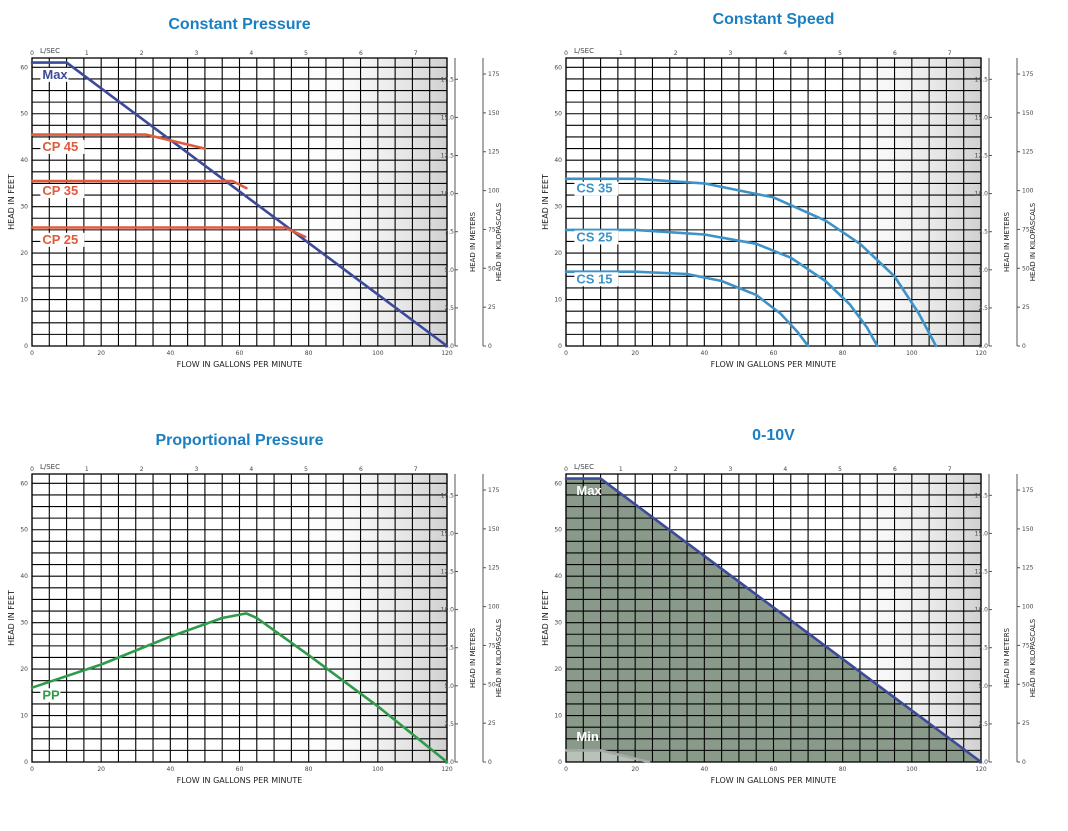 This screenshot has height=831, width=1068. I want to click on kpa-tick-label: 0, so click(1024, 762).